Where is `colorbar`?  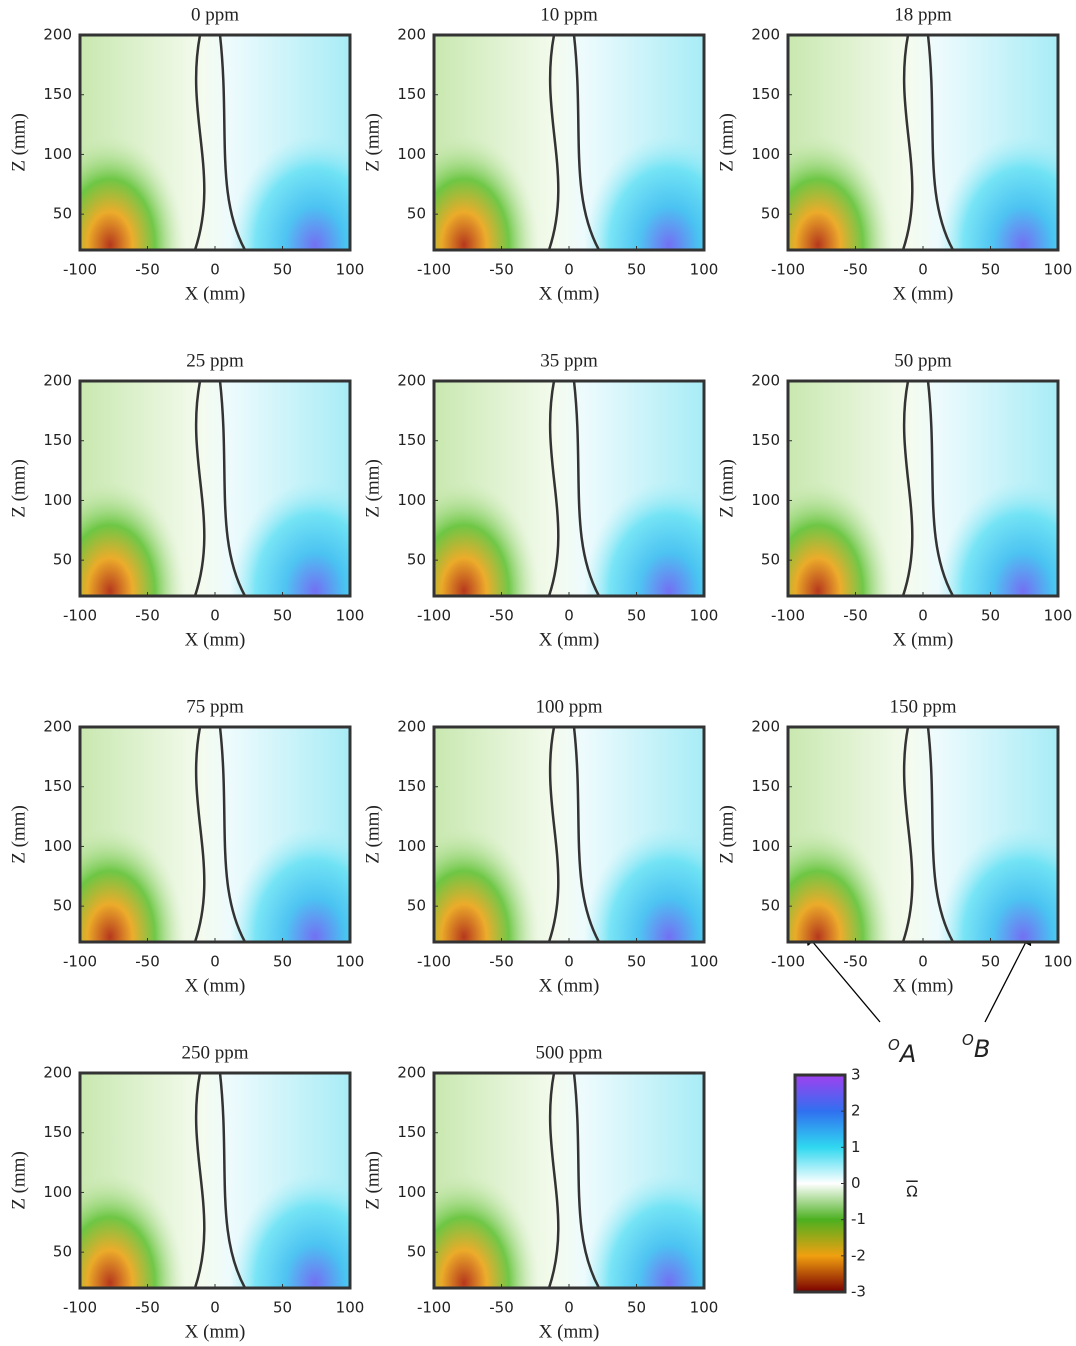
colorbar is located at coordinates (820, 1183).